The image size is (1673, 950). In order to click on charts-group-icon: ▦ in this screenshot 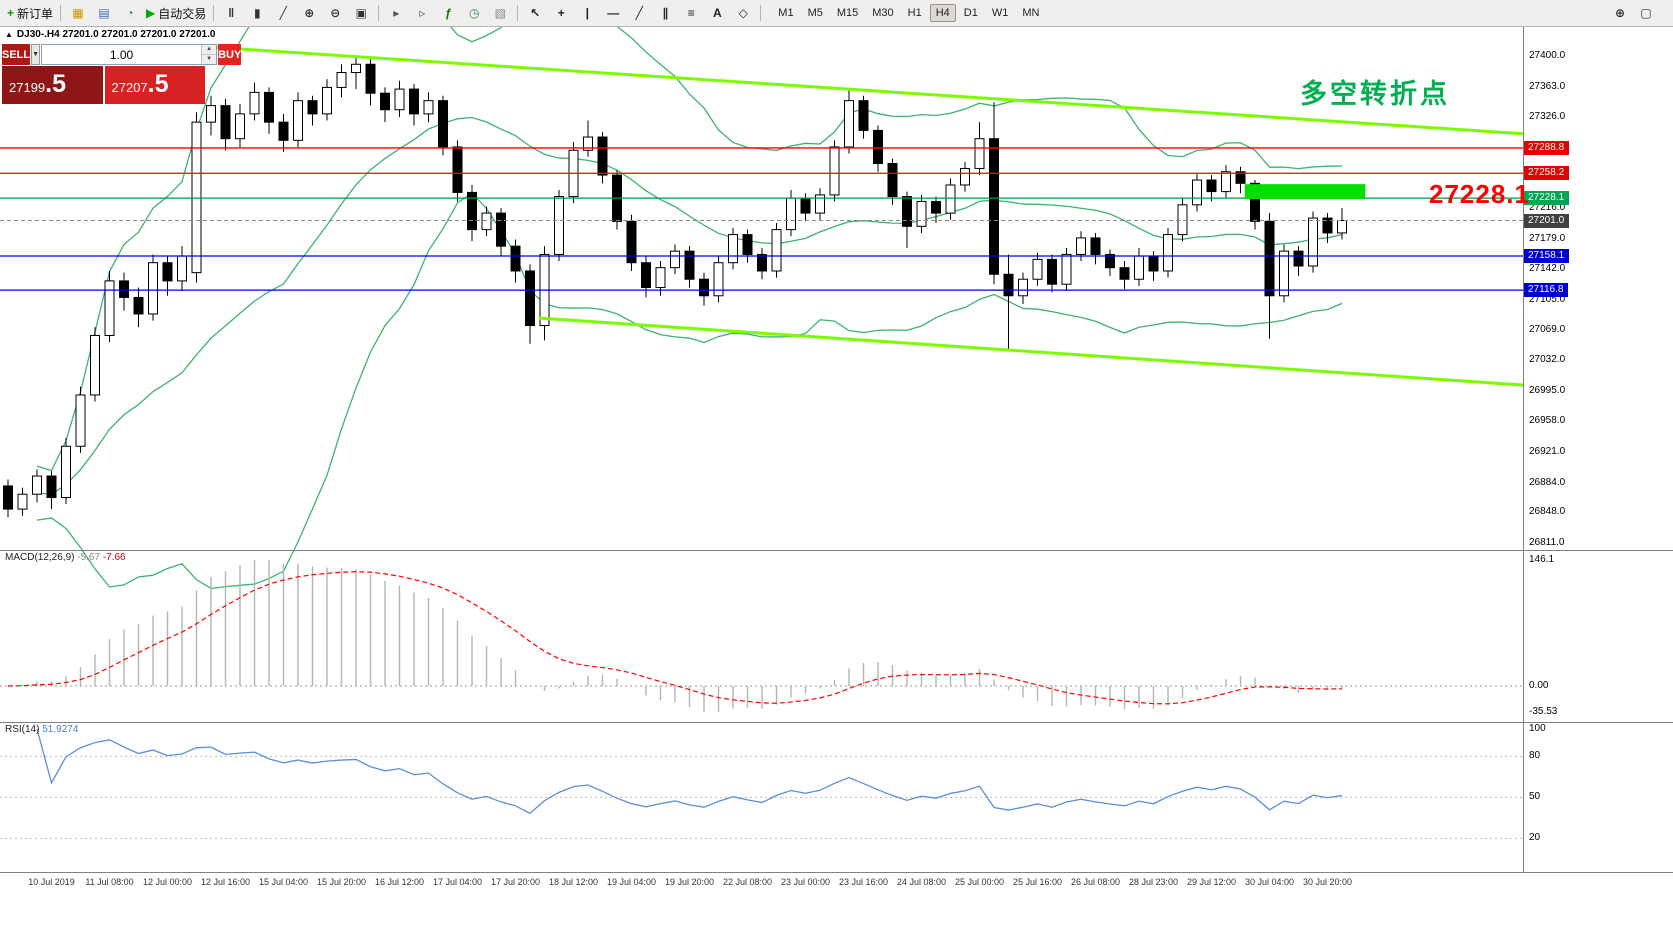, I will do `click(78, 13)`.